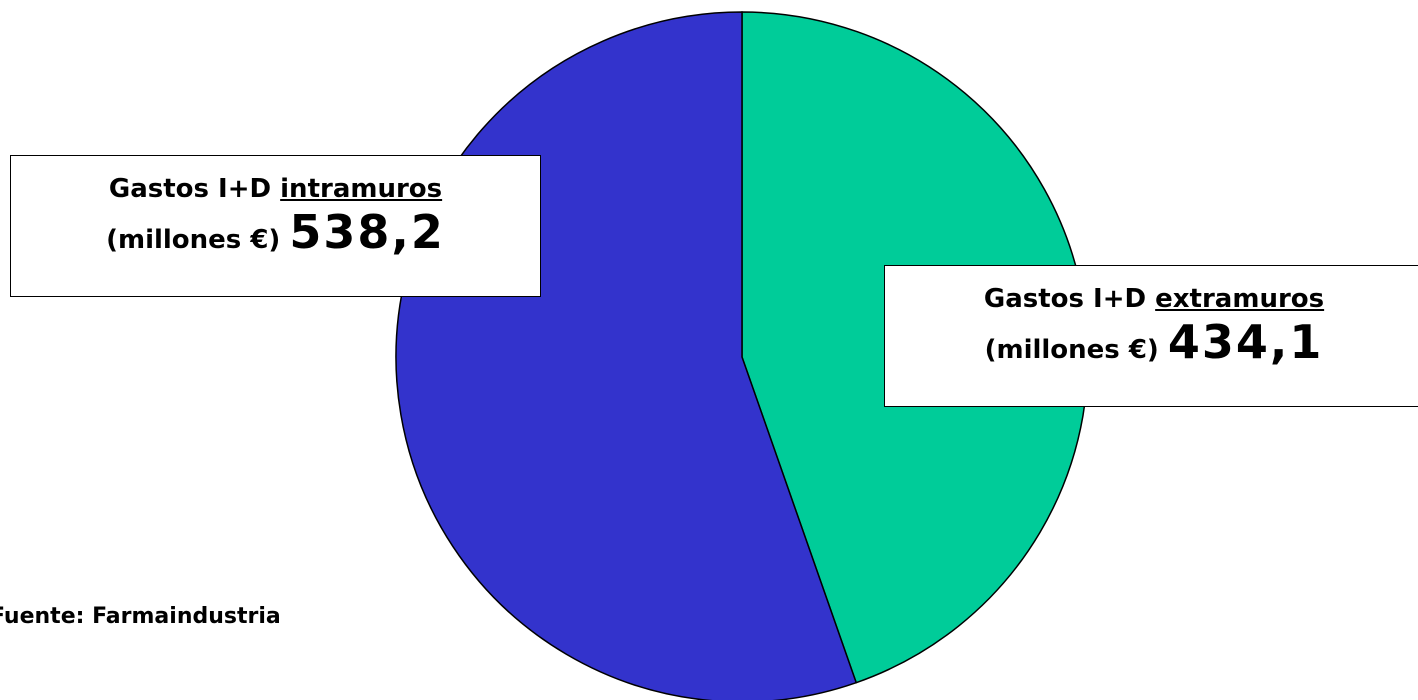  What do you see at coordinates (1240, 299) in the screenshot?
I see `extramuros-label-keyword: extramuros` at bounding box center [1240, 299].